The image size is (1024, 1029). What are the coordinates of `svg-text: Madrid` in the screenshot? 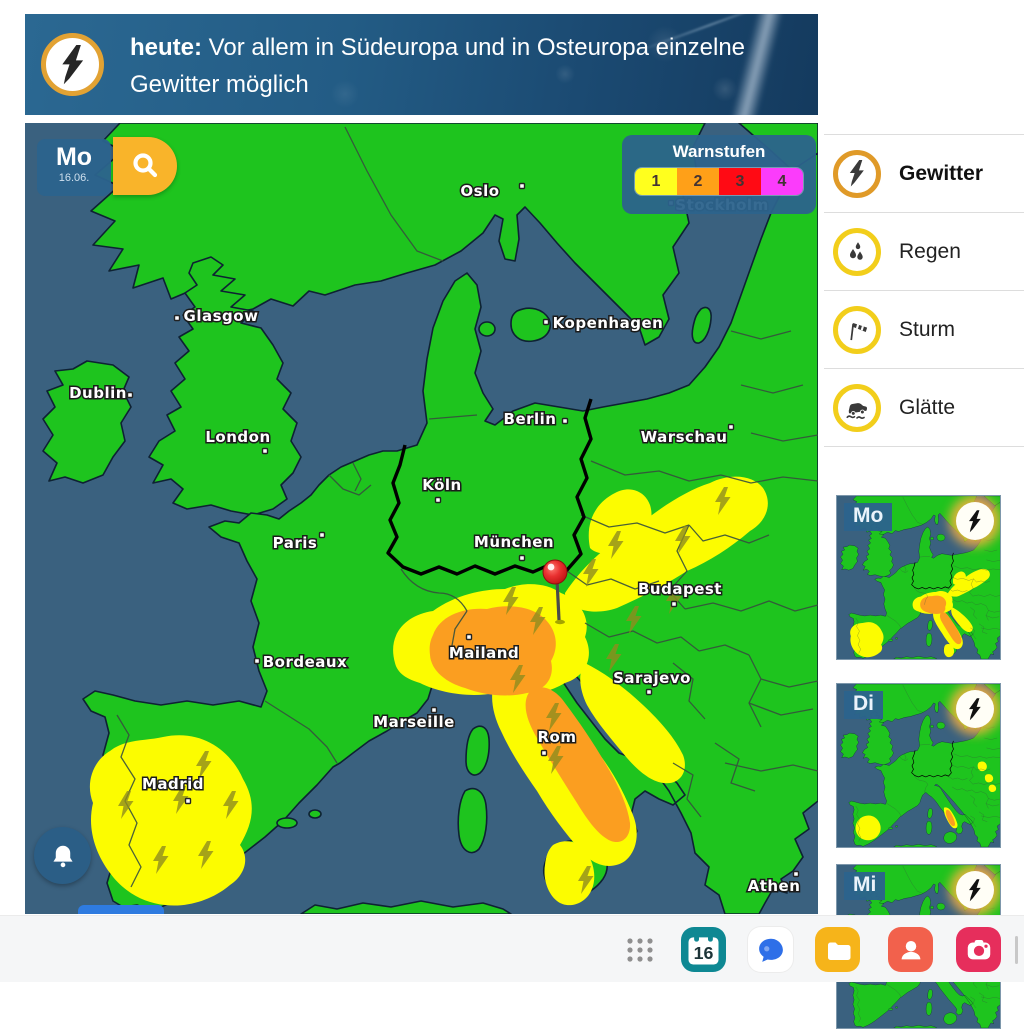 It's located at (173, 784).